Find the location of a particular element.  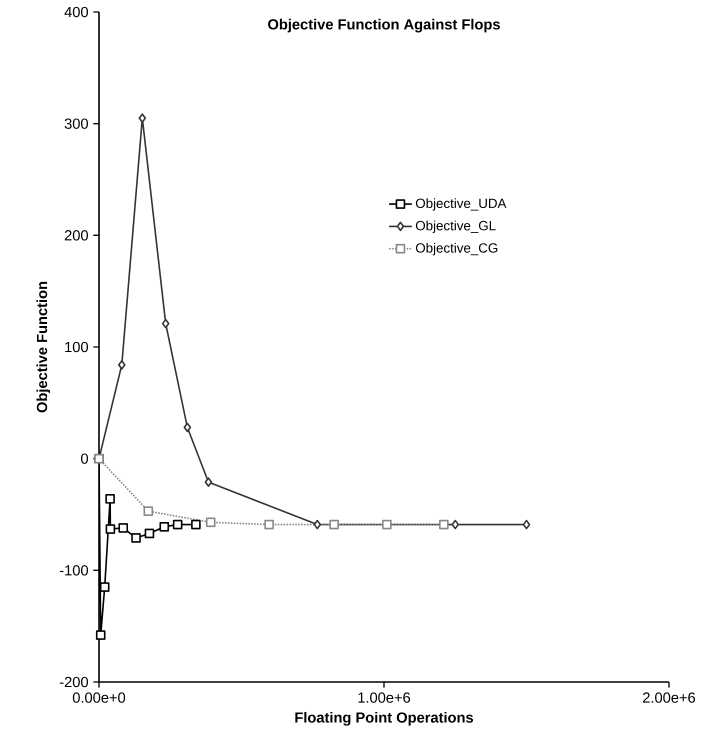

y-tick-label: 200 is located at coordinates (76, 235).